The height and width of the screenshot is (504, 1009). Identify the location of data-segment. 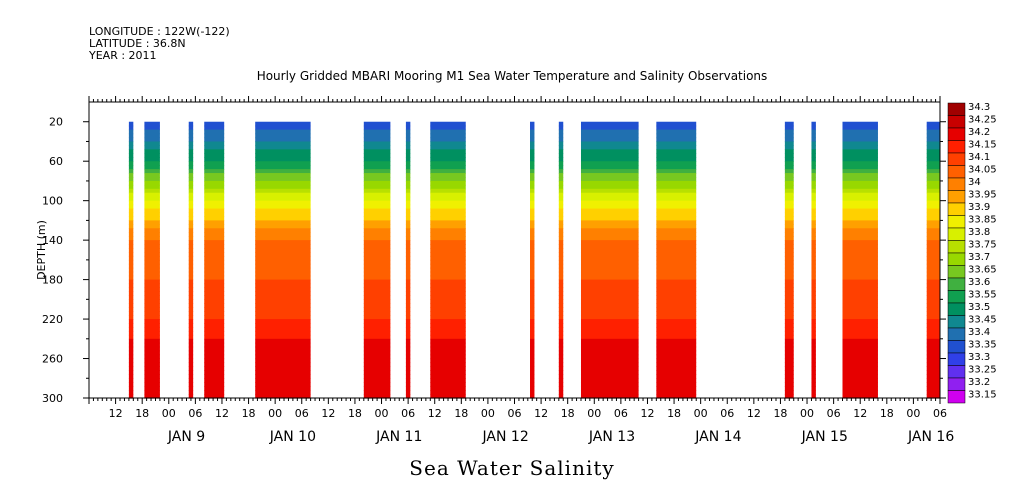
(448, 260).